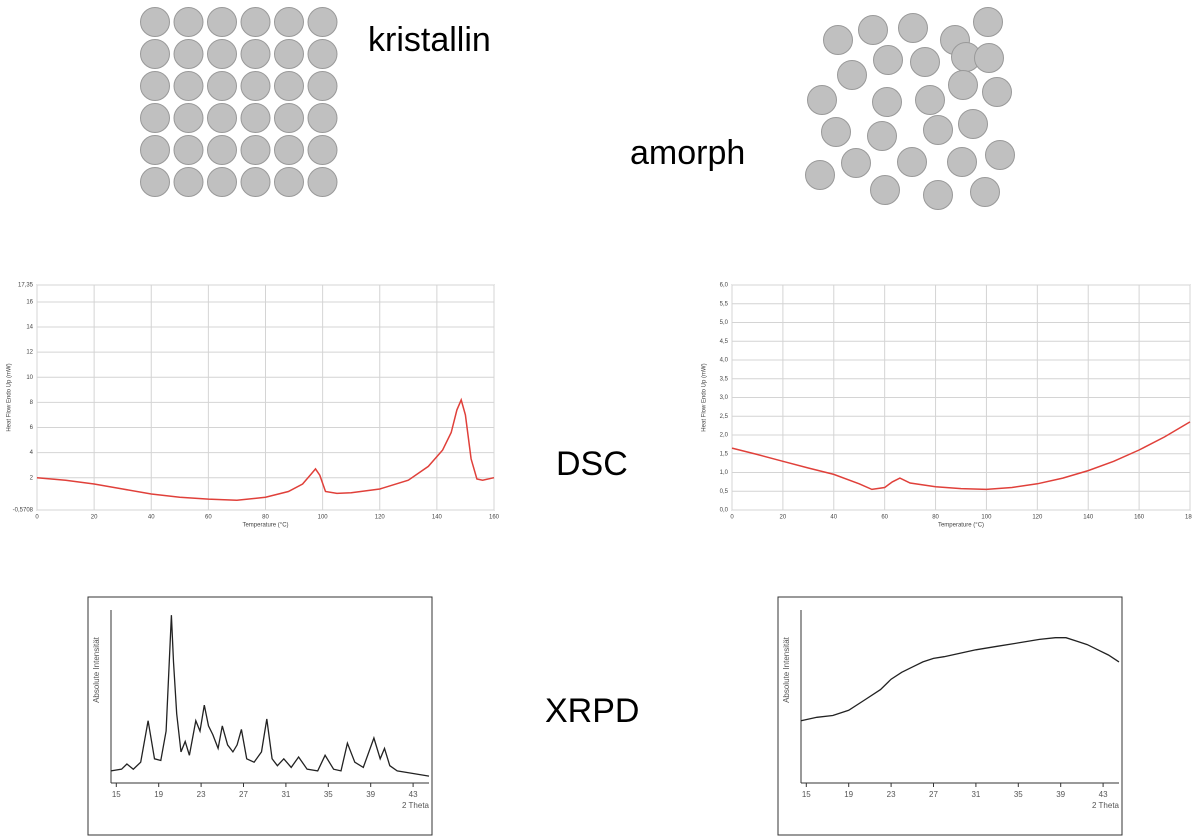 The width and height of the screenshot is (1192, 836). Describe the element at coordinates (429, 40) in the screenshot. I see `crystalline-label: kristallin` at that location.